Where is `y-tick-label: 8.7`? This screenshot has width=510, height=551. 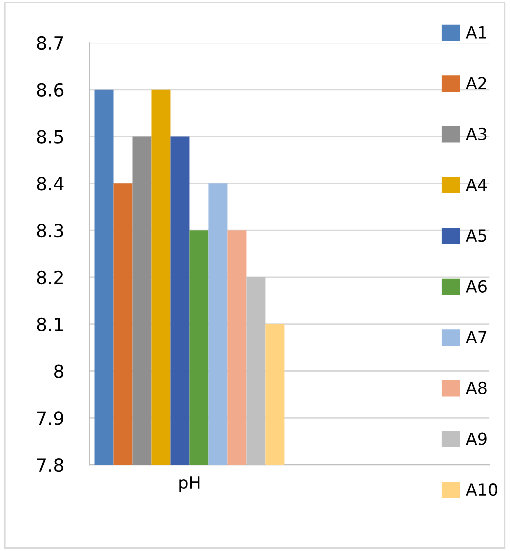
y-tick-label: 8.7 is located at coordinates (50, 43).